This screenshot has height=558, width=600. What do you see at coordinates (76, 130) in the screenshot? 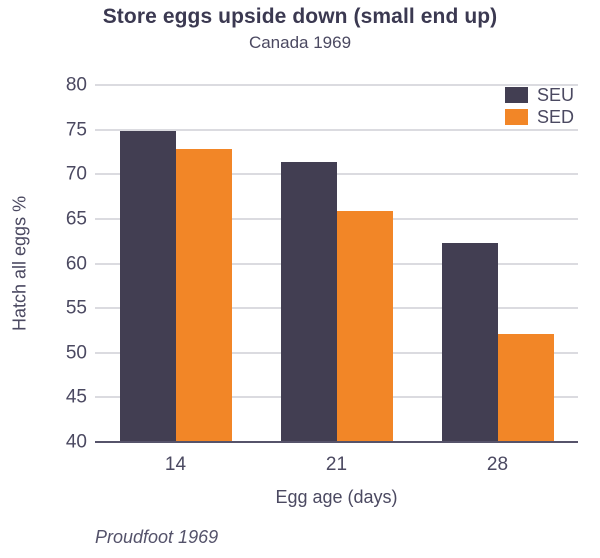
I see `y-tick-label-75: 75` at bounding box center [76, 130].